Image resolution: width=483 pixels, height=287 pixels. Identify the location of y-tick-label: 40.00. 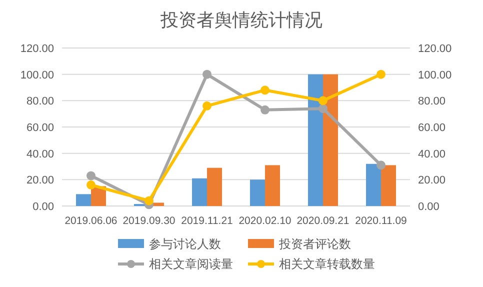
(40, 154).